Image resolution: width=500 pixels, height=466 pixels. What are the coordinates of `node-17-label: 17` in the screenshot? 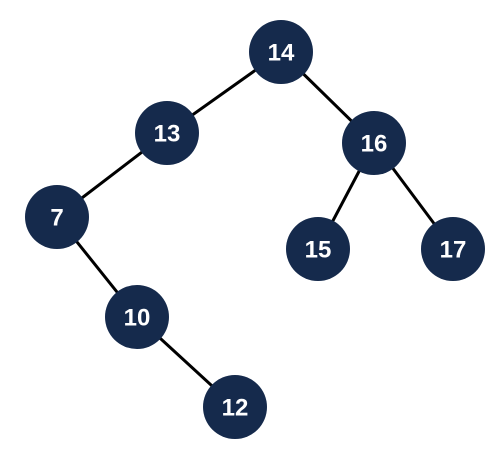 It's located at (453, 250).